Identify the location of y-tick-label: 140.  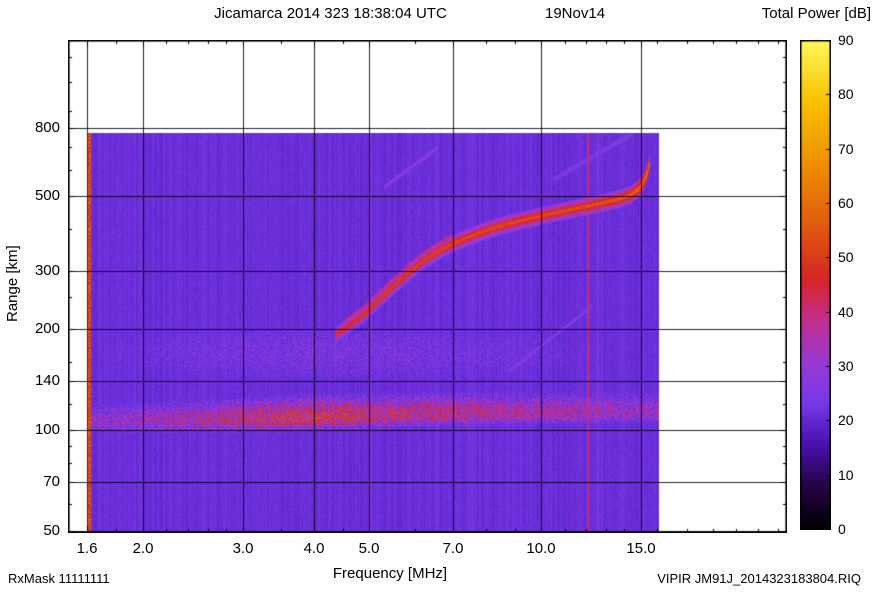
(47, 380).